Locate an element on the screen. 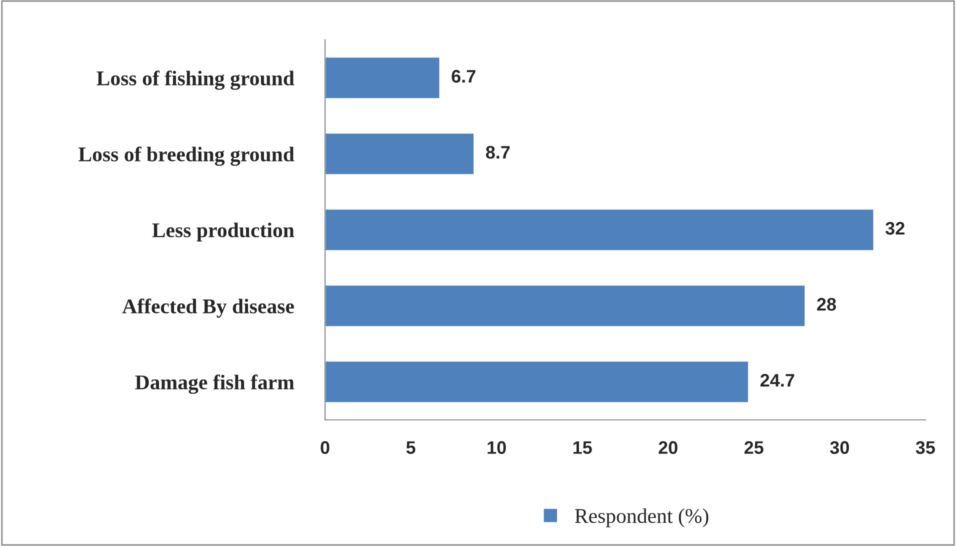  data-label: 24.7 is located at coordinates (777, 380).